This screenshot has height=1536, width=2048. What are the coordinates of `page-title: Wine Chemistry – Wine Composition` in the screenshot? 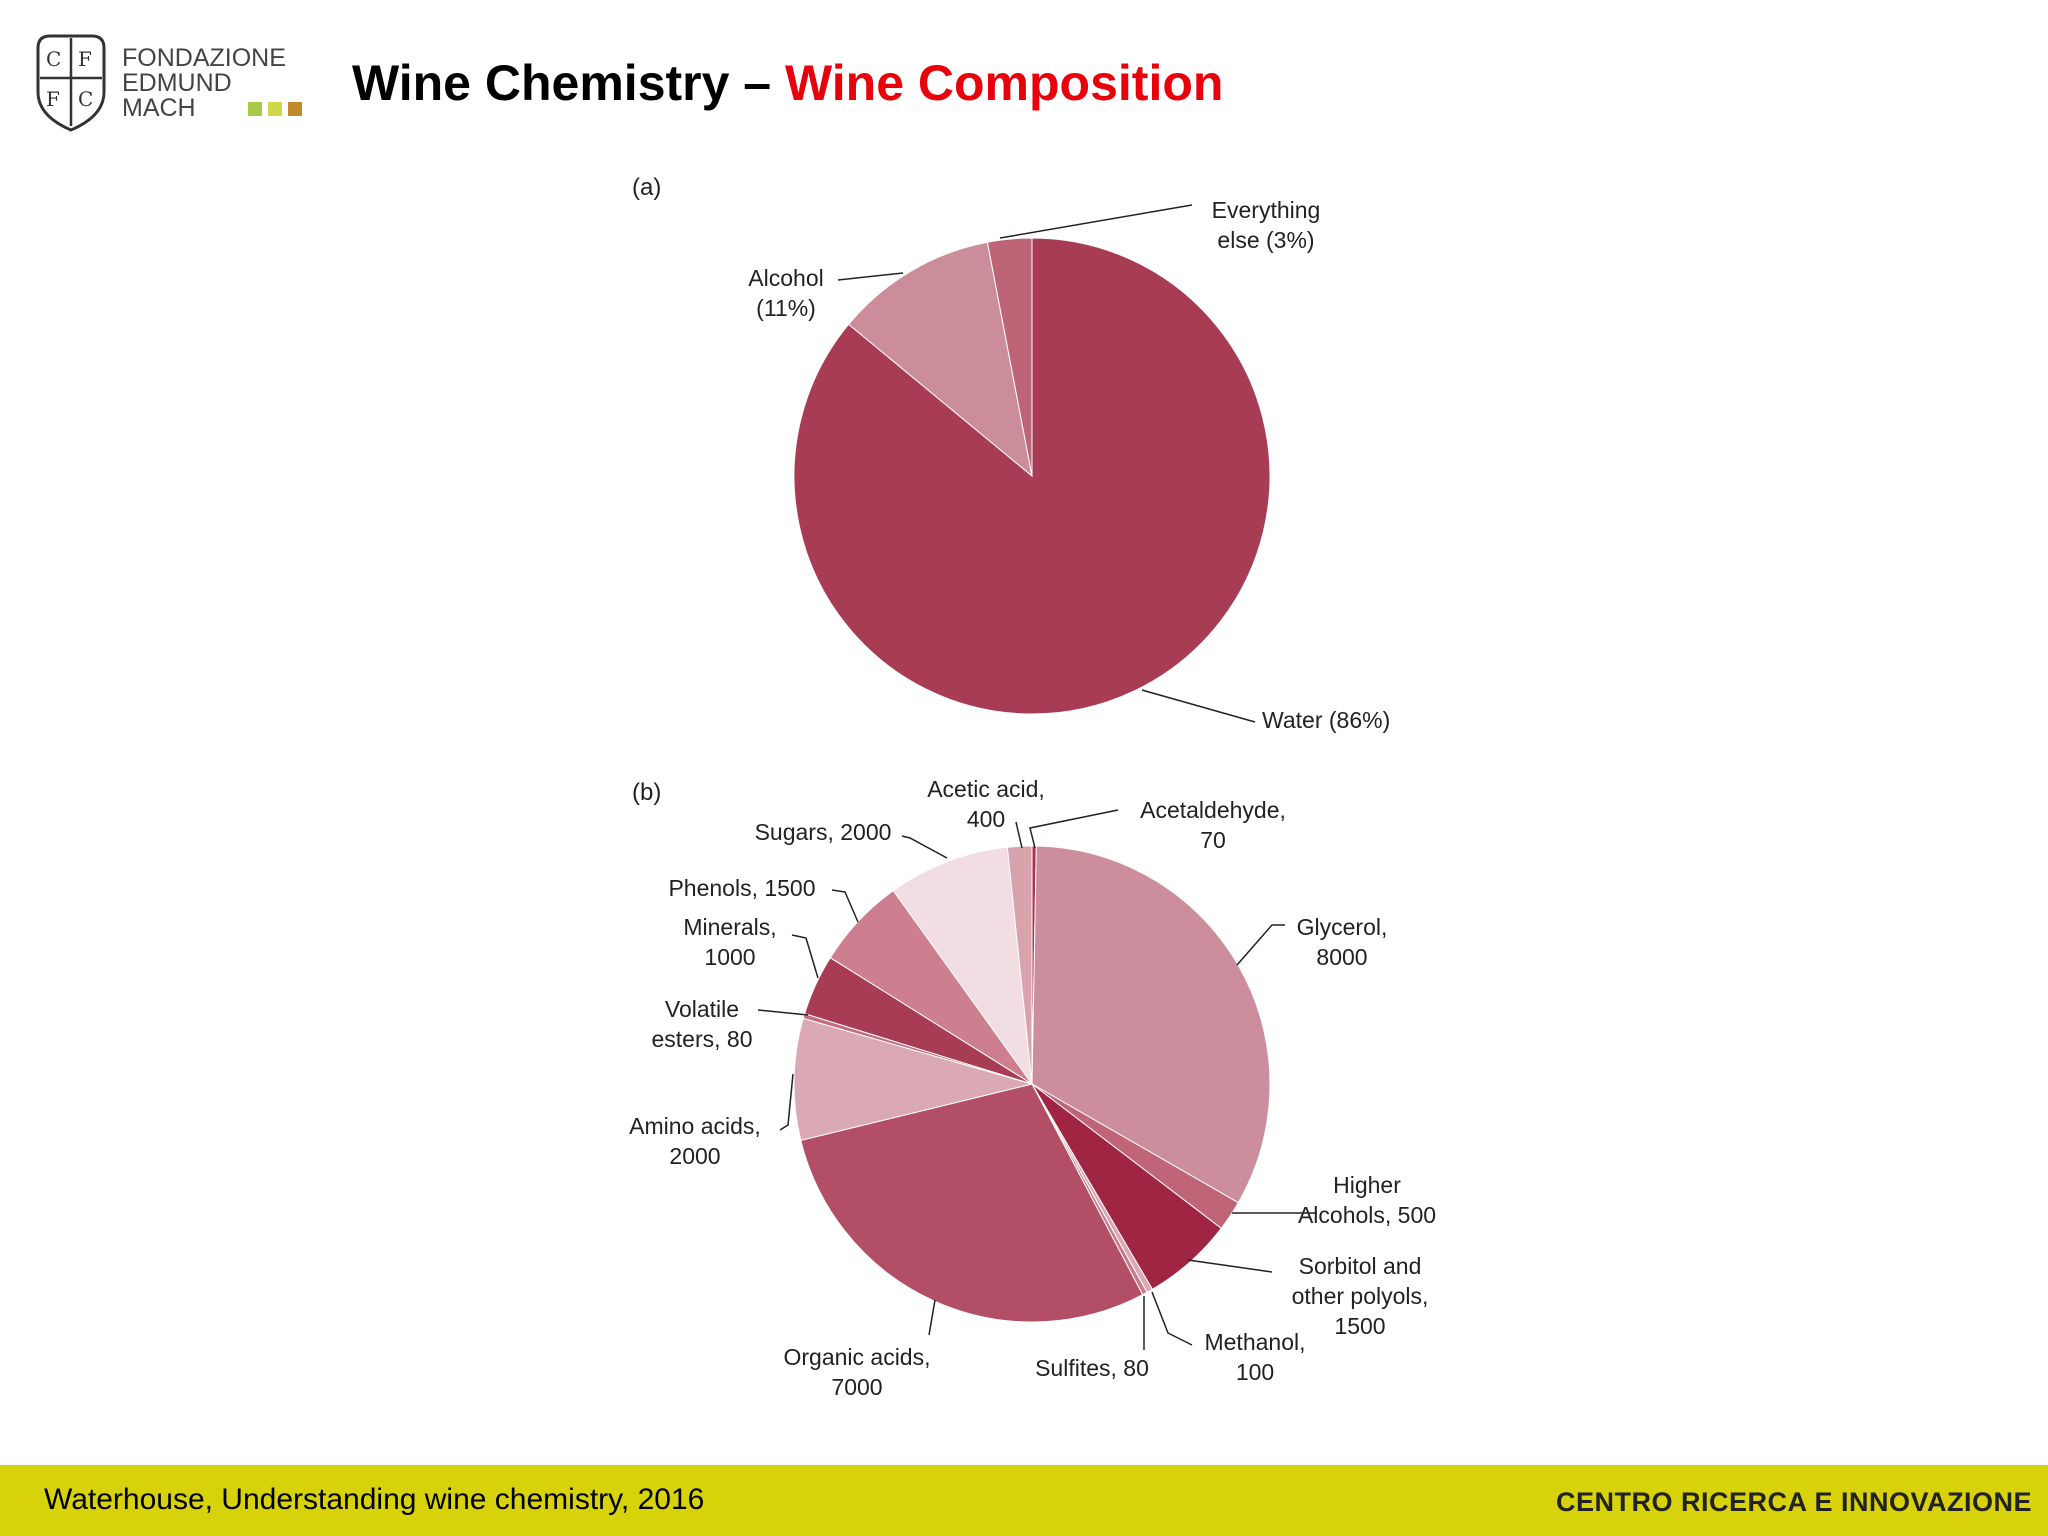 It's located at (787, 83).